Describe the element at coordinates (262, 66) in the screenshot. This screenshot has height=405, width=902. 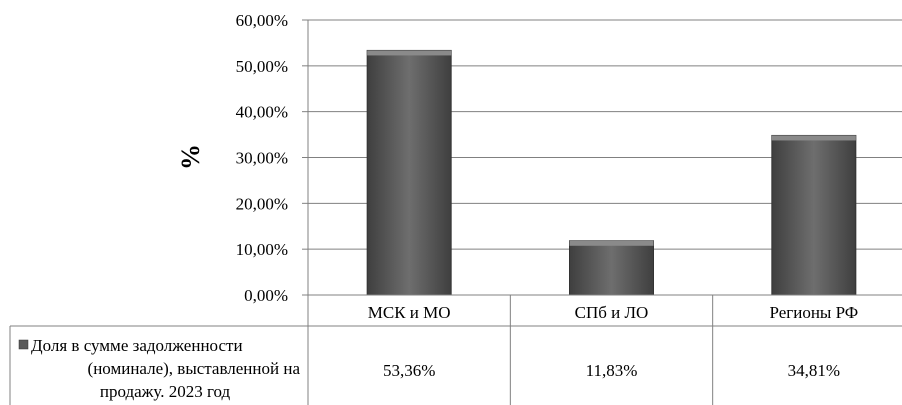
I see `y-tick-label: 50,00%` at that location.